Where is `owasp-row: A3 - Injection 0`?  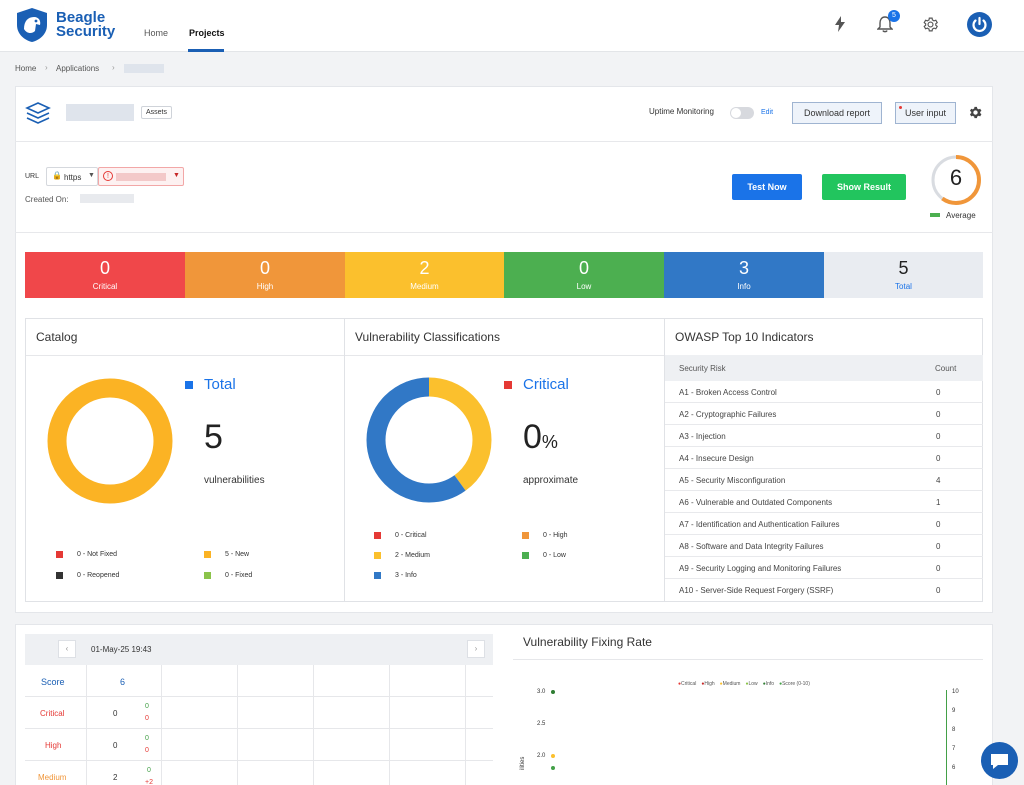 owasp-row: A3 - Injection 0 is located at coordinates (824, 436).